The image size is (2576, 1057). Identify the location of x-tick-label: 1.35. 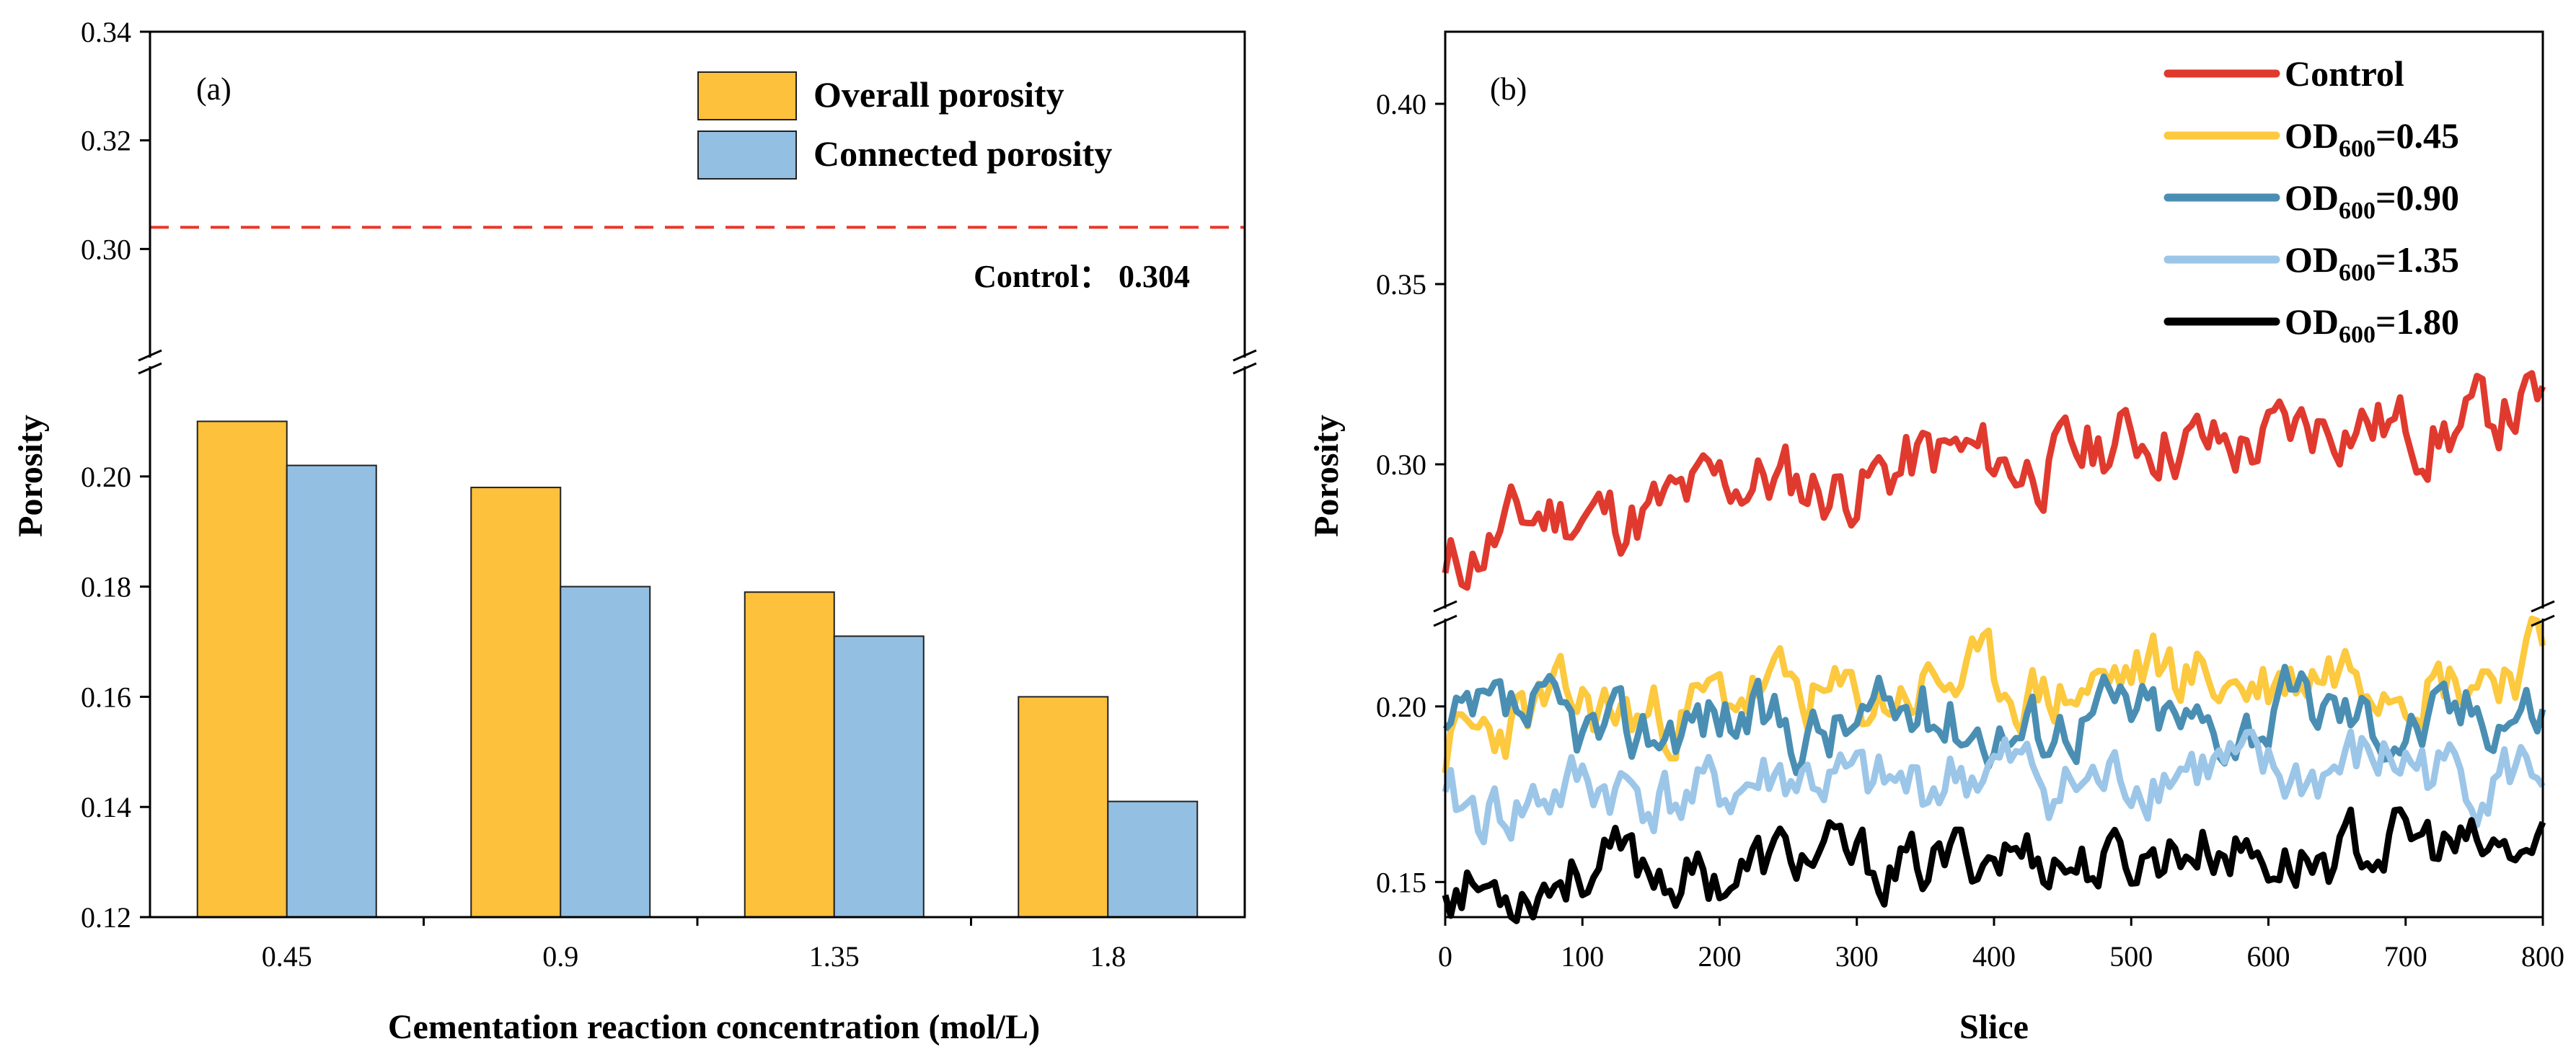
(834, 957).